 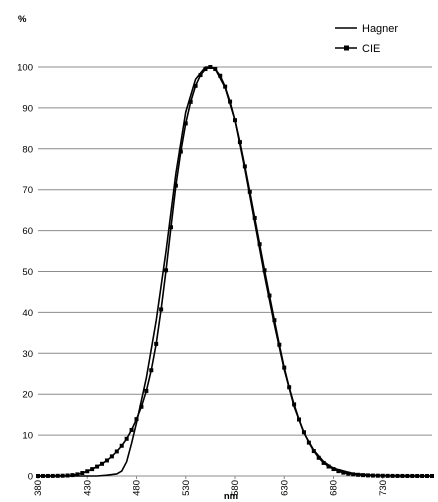 I want to click on legend-label-cie: CIE, so click(x=371, y=49).